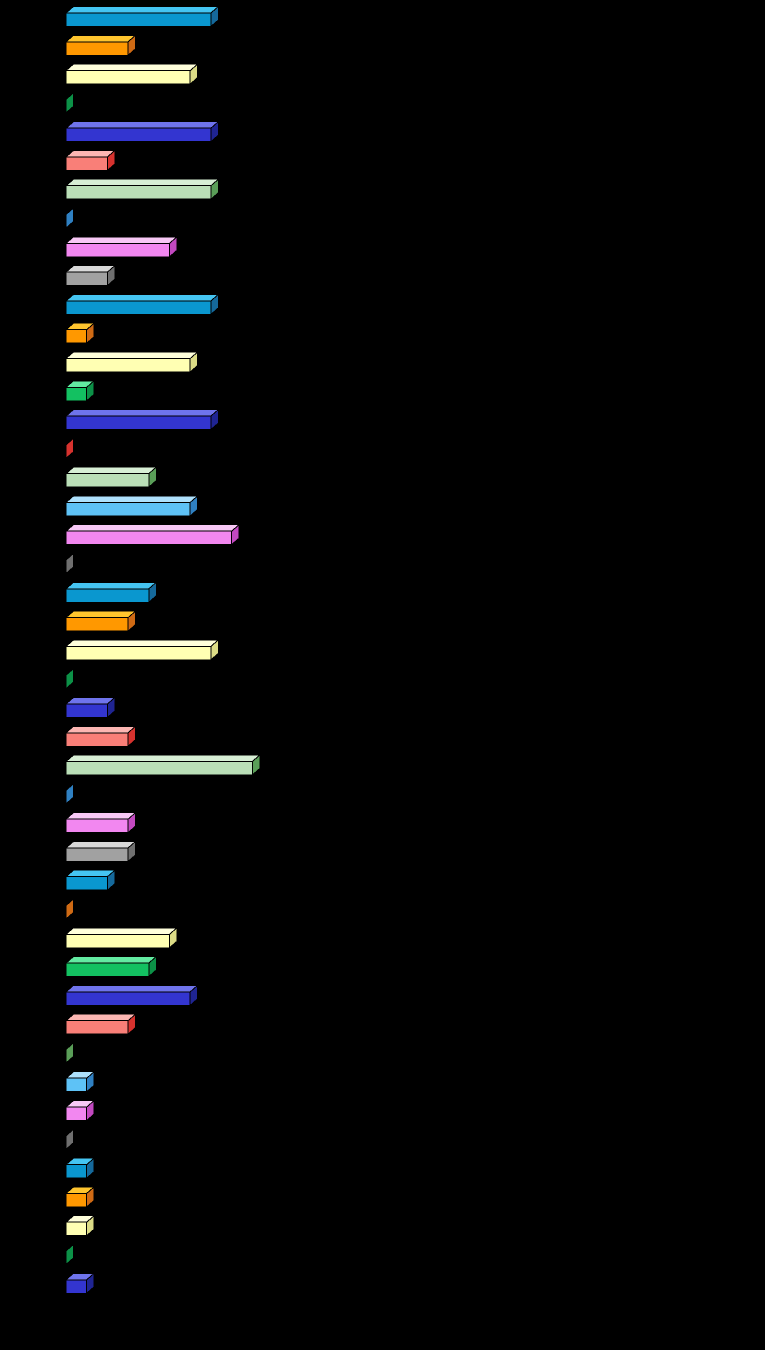 The height and width of the screenshot is (1350, 765). I want to click on bar-41-cerulean, so click(80, 1168).